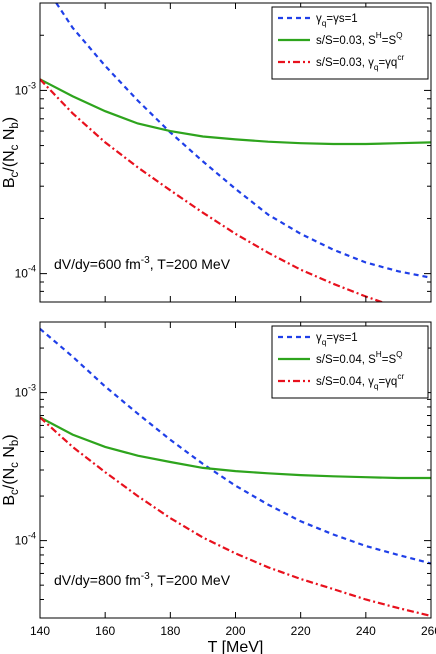  What do you see at coordinates (428, 631) in the screenshot?
I see `x-tick-label: 260` at bounding box center [428, 631].